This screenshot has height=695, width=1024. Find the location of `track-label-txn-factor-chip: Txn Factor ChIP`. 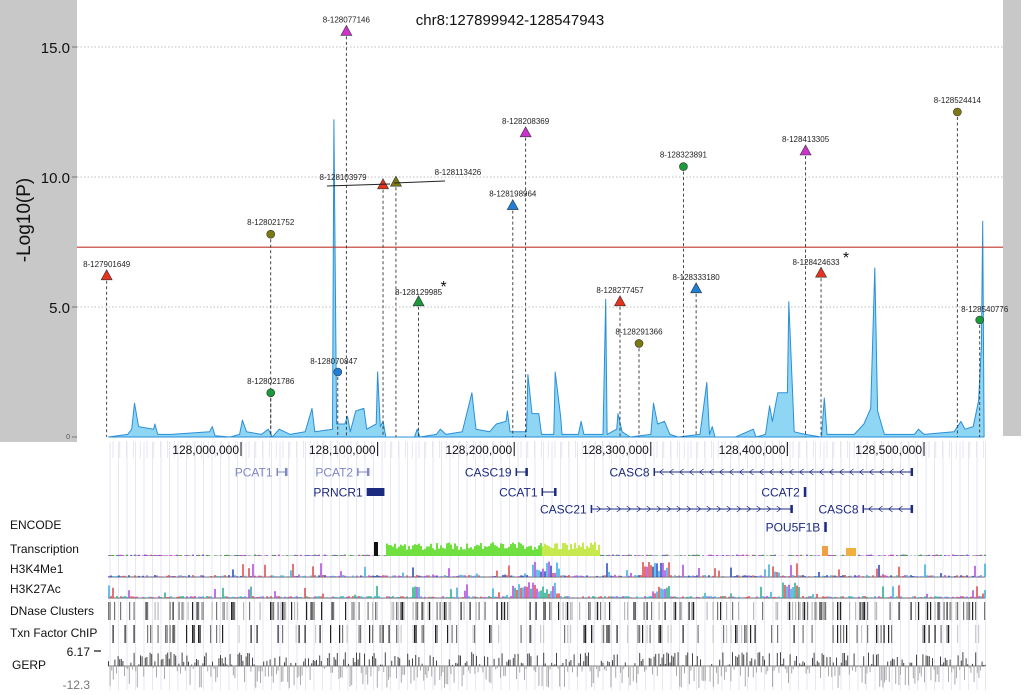

track-label-txn-factor-chip: Txn Factor ChIP is located at coordinates (53, 633).